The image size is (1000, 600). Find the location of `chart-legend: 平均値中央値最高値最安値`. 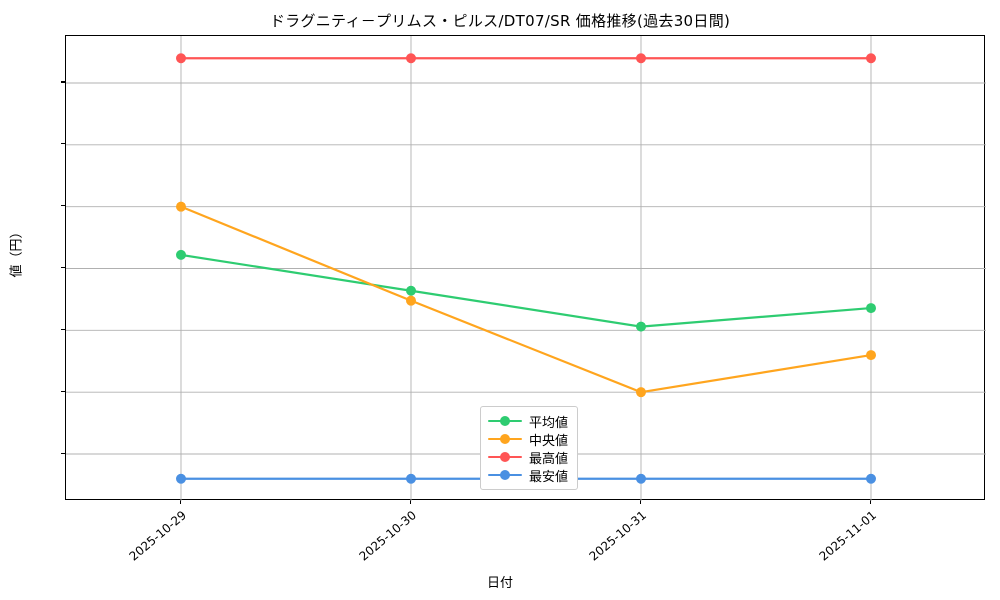

chart-legend: 平均値中央値最高値最安値 is located at coordinates (529, 448).